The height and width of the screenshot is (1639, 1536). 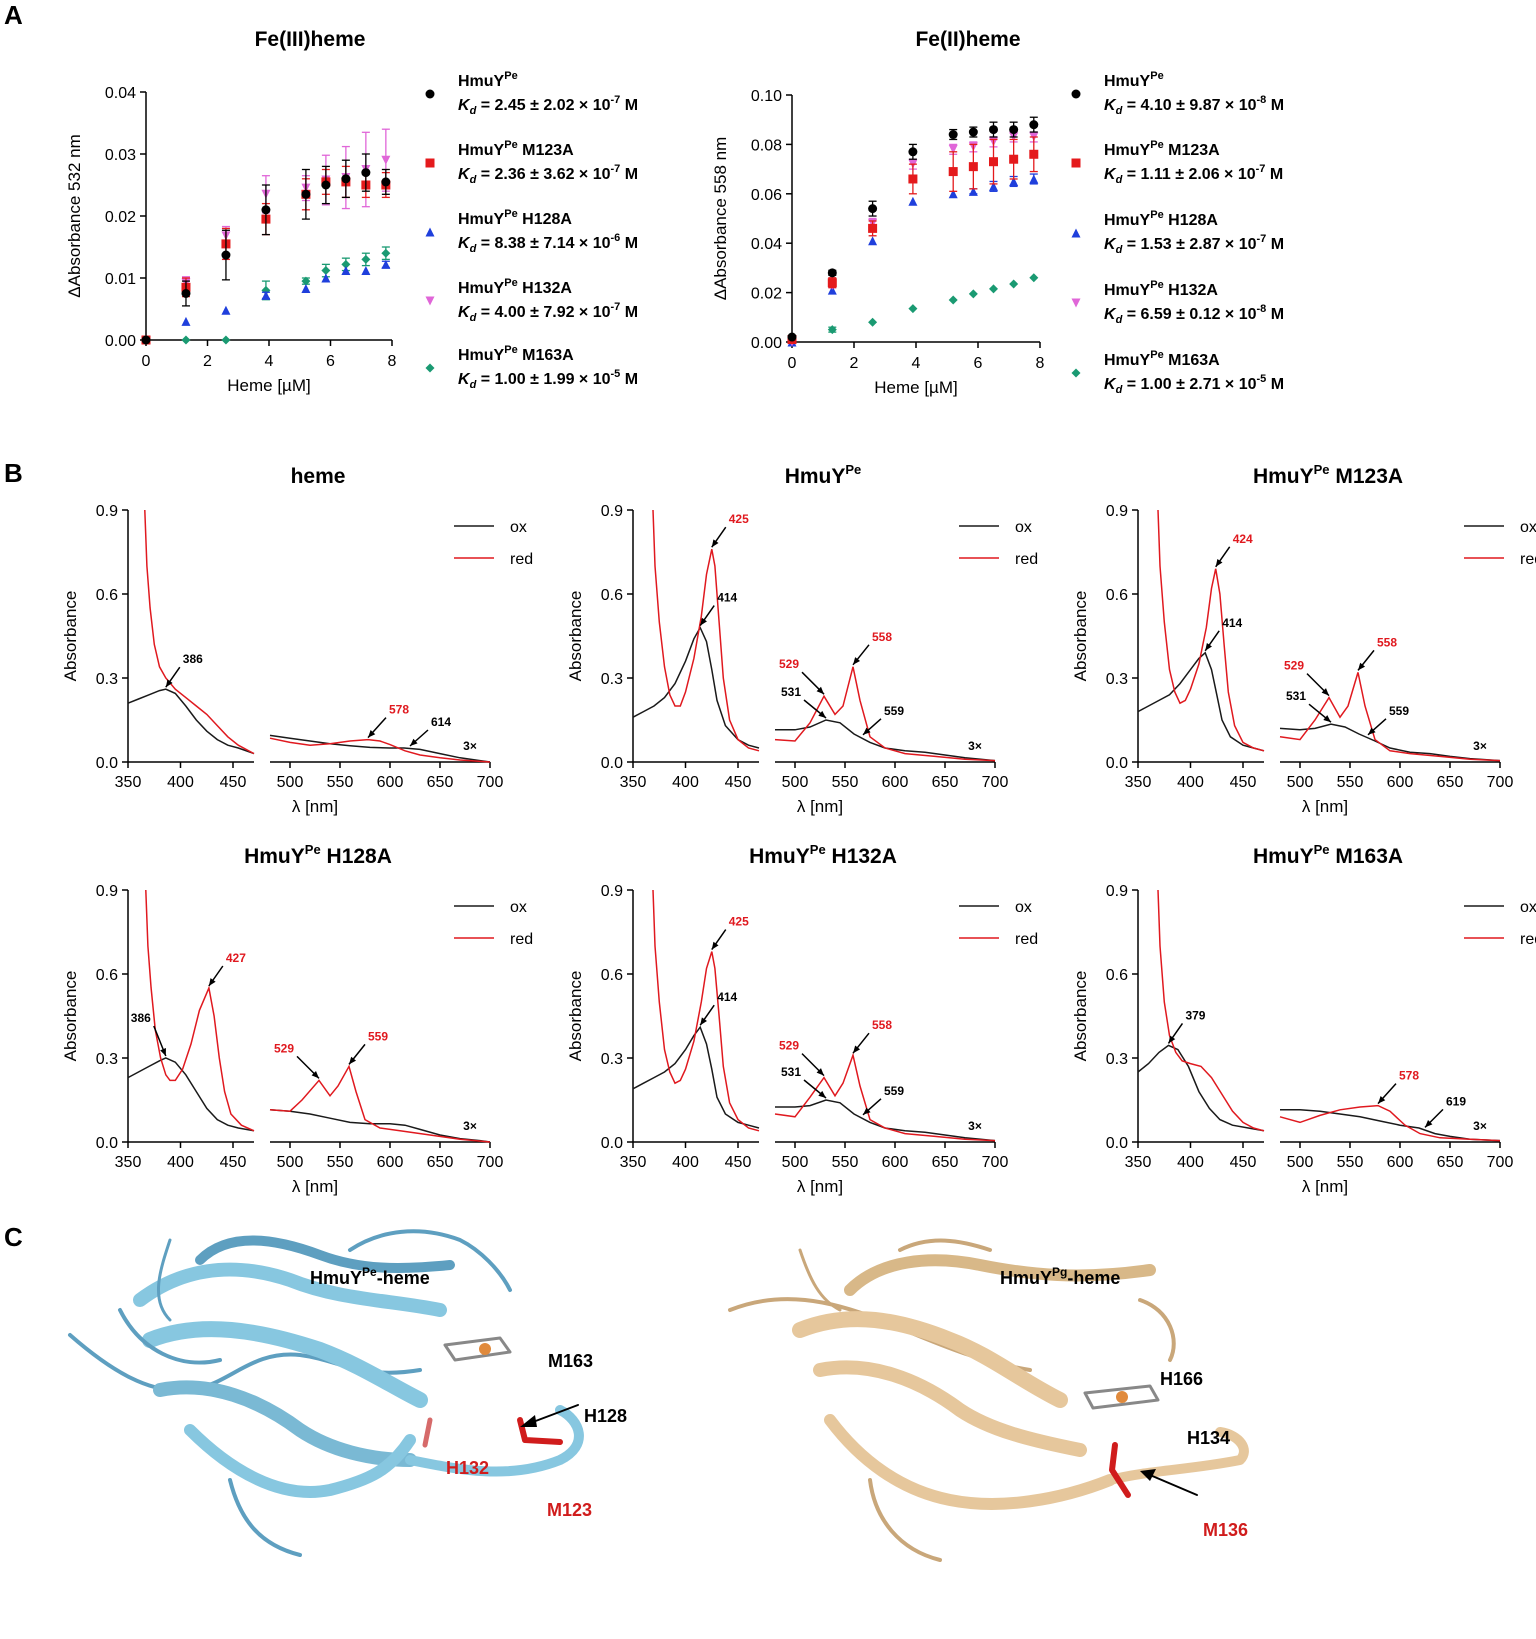 I want to click on peak-annotation: 386, so click(x=184, y=670).